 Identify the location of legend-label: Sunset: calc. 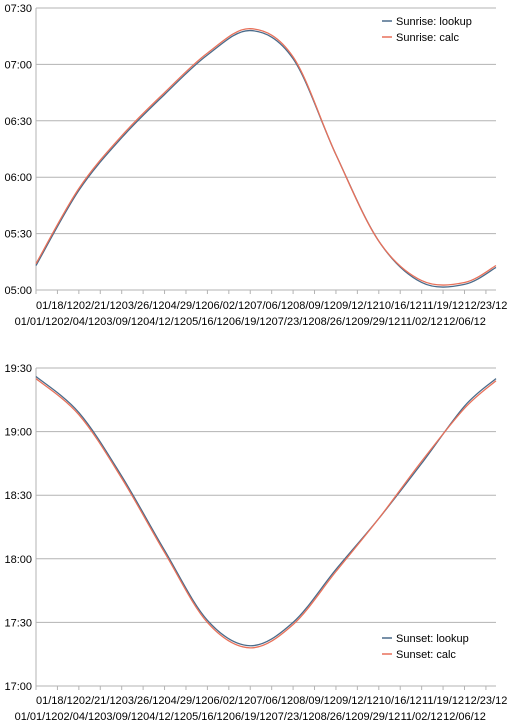
(426, 655).